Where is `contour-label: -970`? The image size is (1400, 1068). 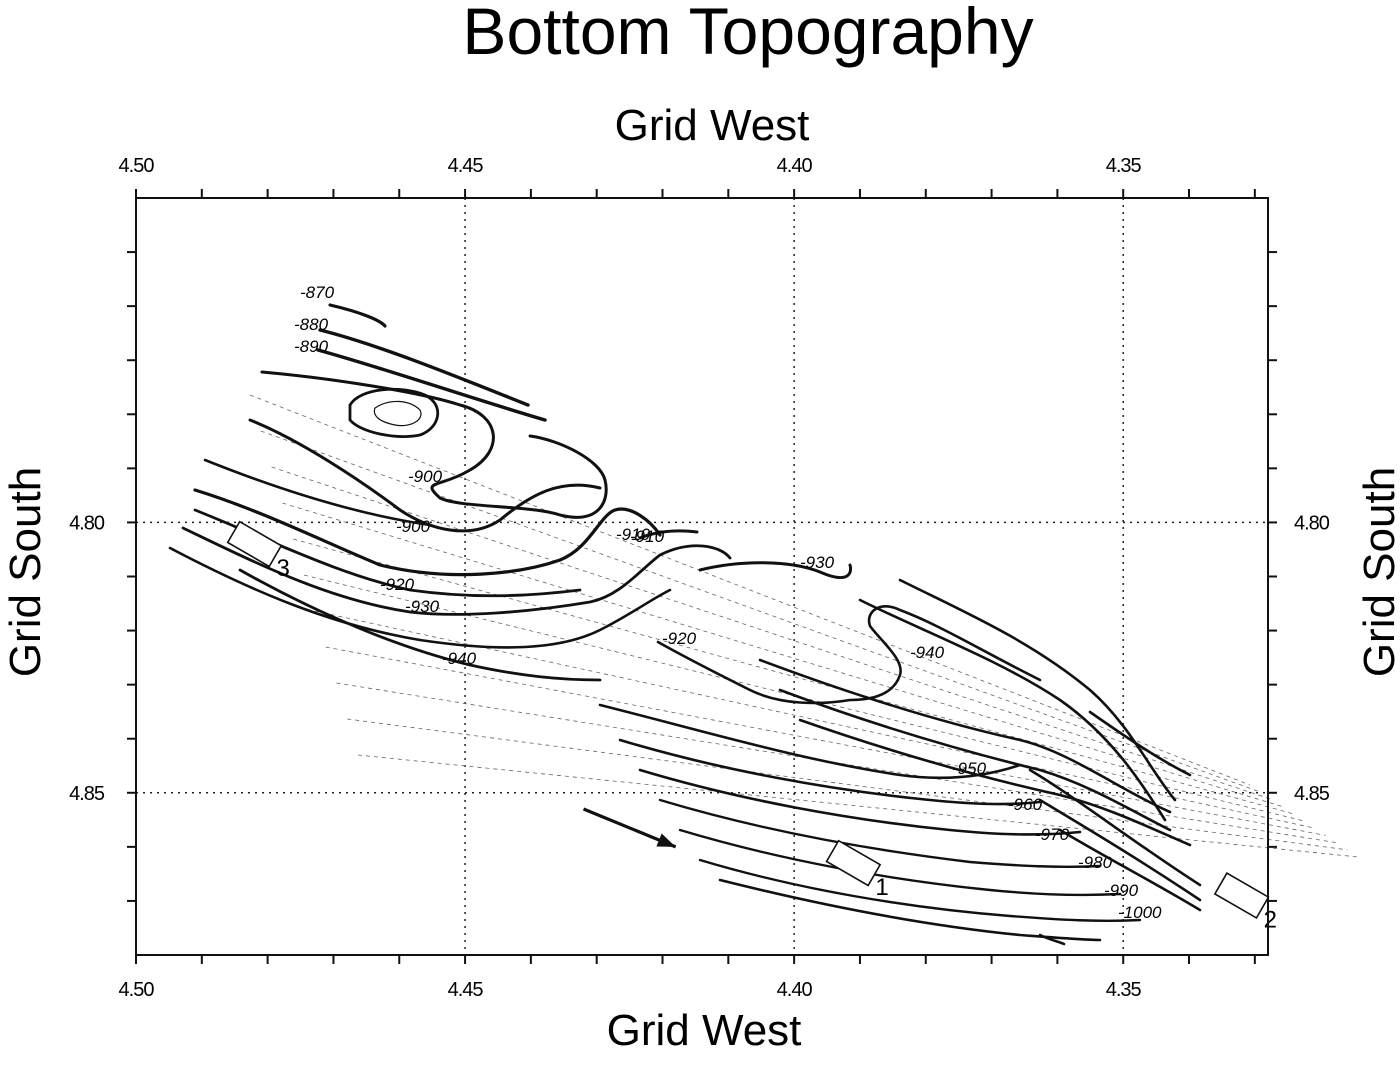
contour-label: -970 is located at coordinates (1052, 834).